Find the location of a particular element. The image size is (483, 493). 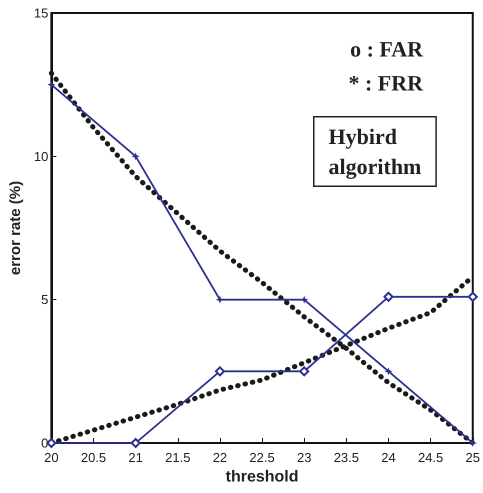

x-tick-label: 20.5 is located at coordinates (93, 457).